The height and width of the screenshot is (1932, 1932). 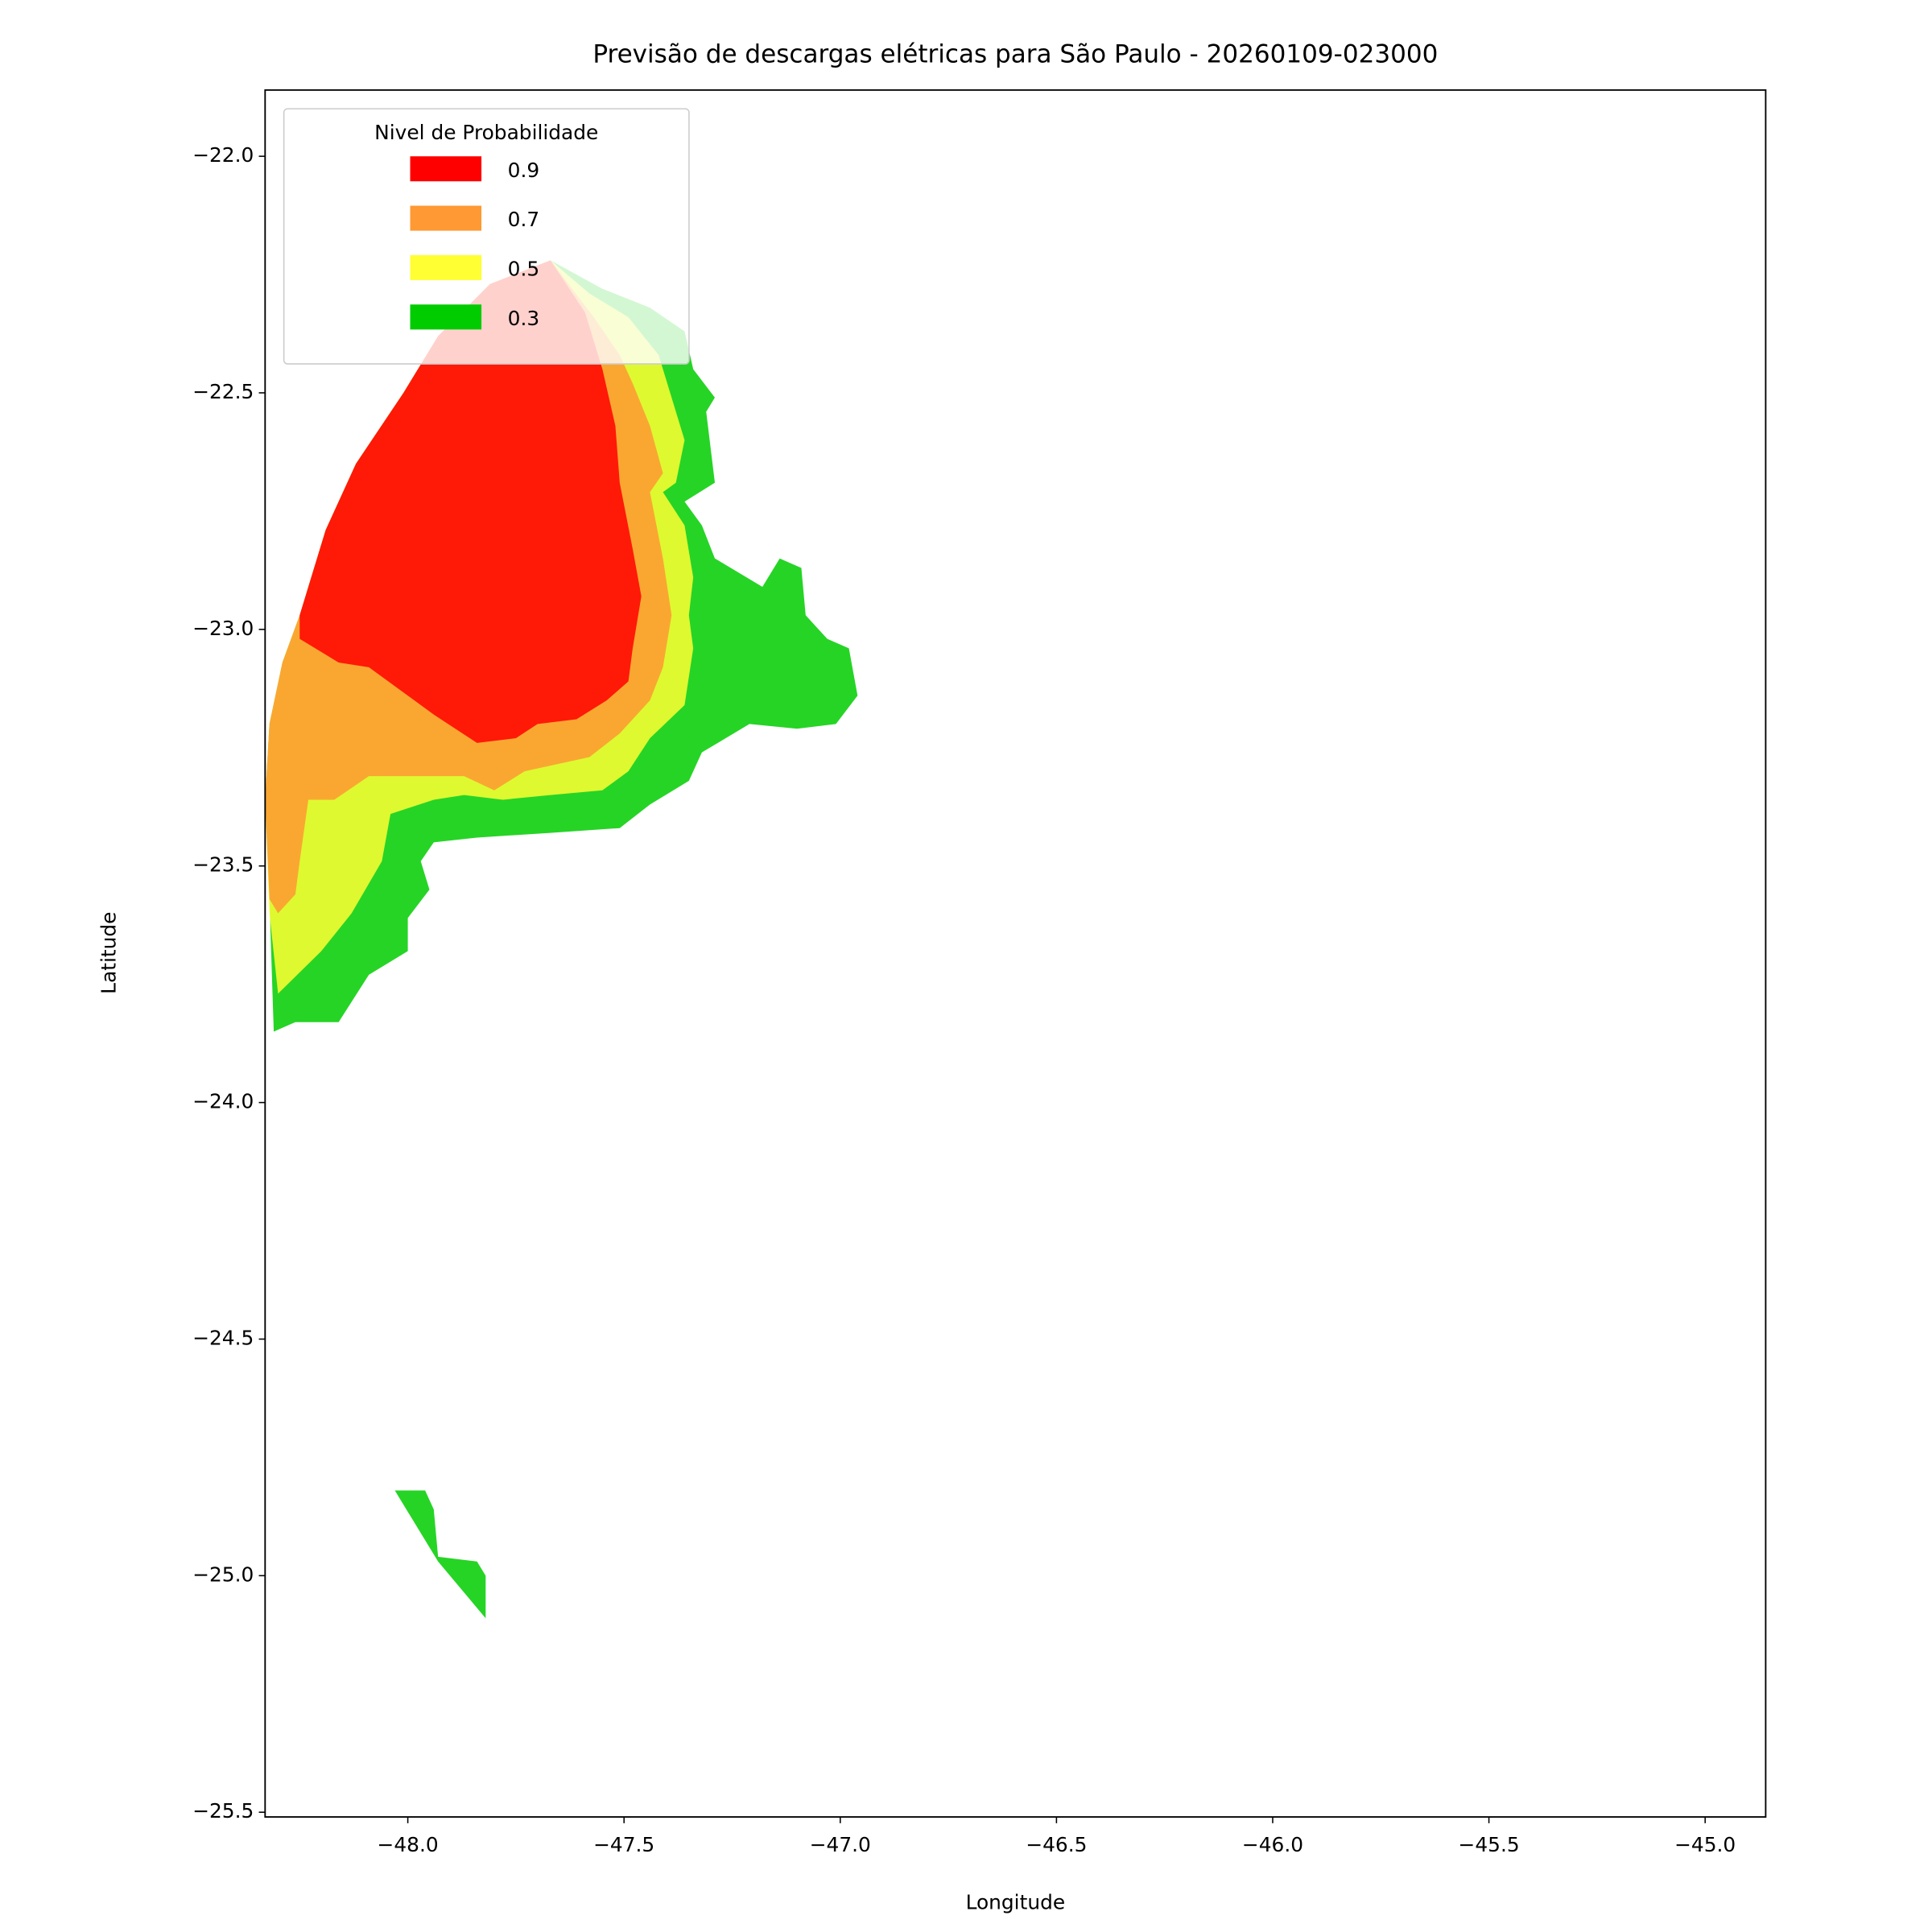 What do you see at coordinates (486, 236) in the screenshot?
I see `legend-box` at bounding box center [486, 236].